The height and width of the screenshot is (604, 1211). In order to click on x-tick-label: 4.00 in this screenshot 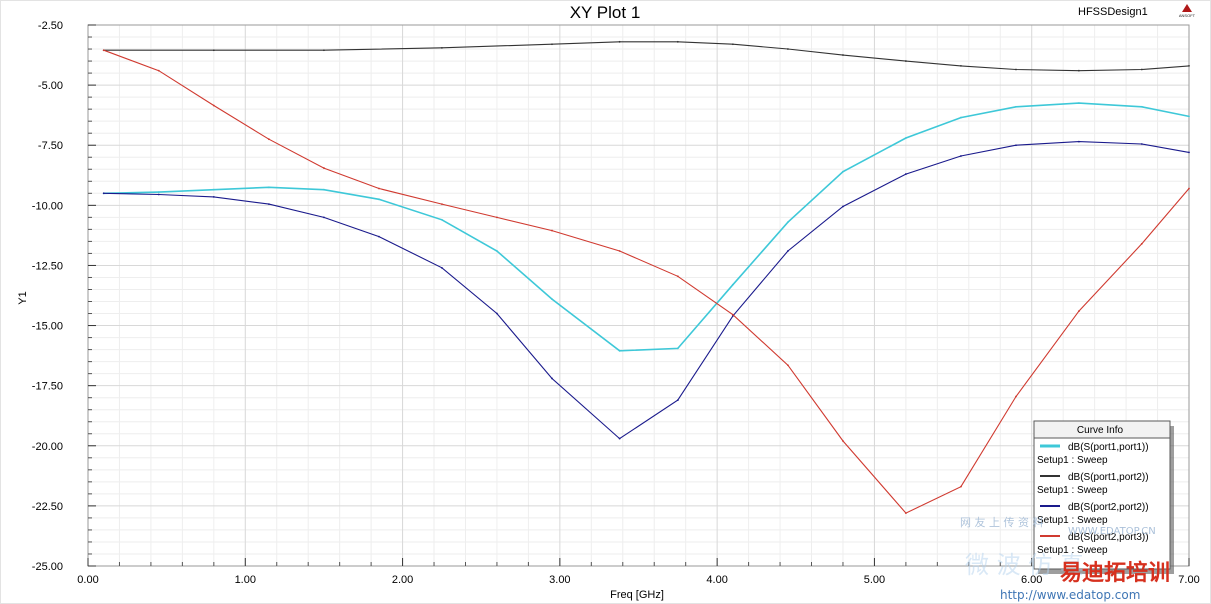, I will do `click(716, 580)`.